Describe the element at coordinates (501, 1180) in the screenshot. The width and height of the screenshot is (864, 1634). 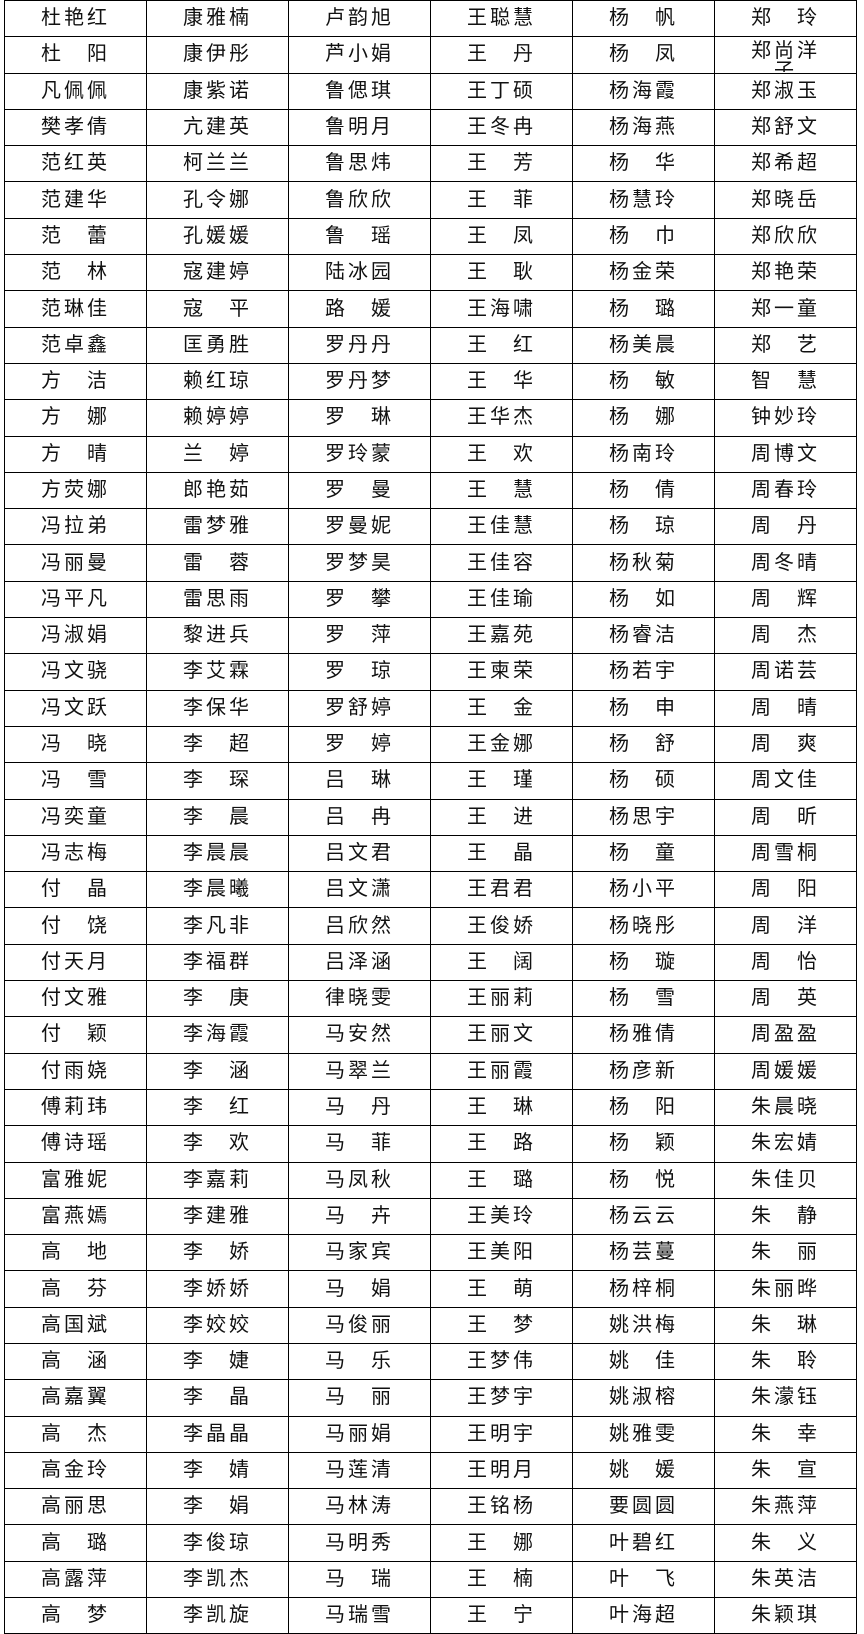
I see `table-cell: 王 璐` at that location.